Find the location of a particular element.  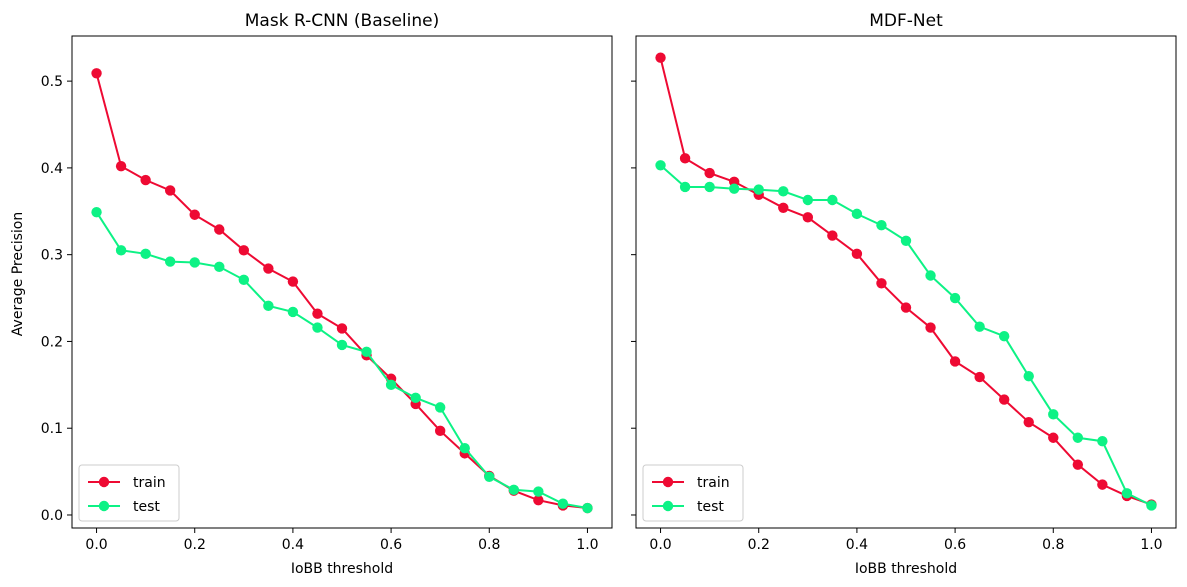

y-axis-label: Average Precision is located at coordinates (18, 274).